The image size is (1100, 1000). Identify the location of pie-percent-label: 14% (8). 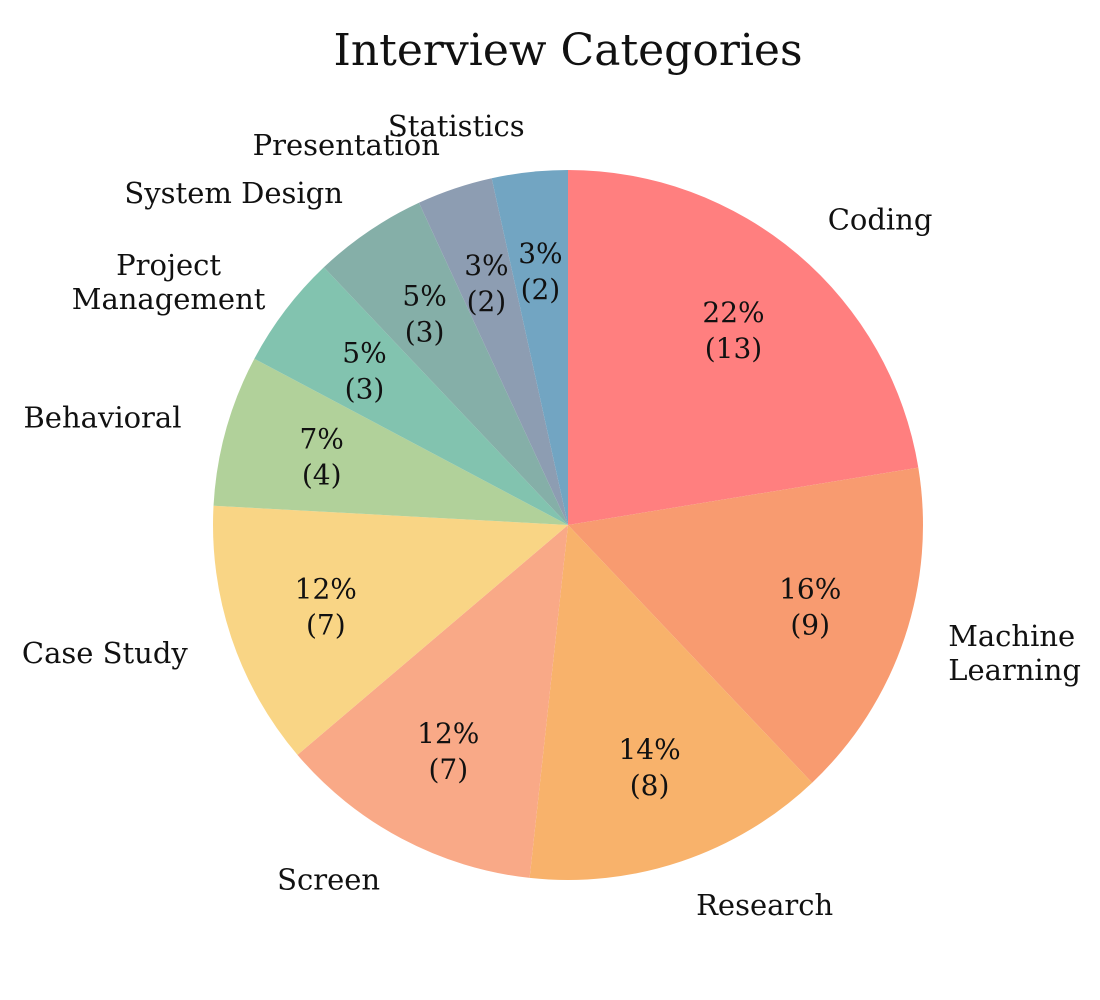
(649, 767).